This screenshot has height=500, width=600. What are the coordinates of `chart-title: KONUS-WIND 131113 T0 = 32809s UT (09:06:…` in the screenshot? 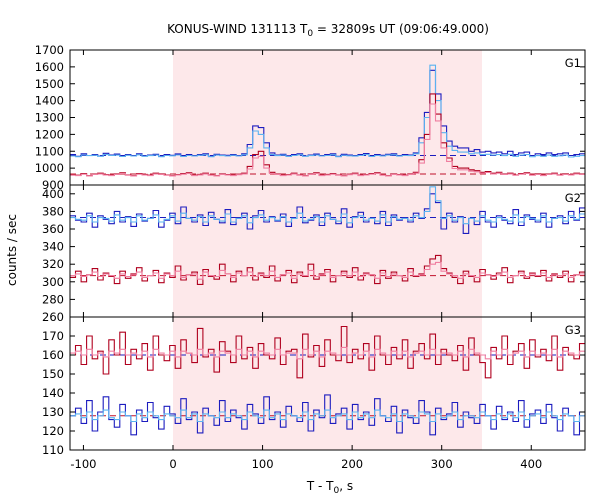 It's located at (328, 30).